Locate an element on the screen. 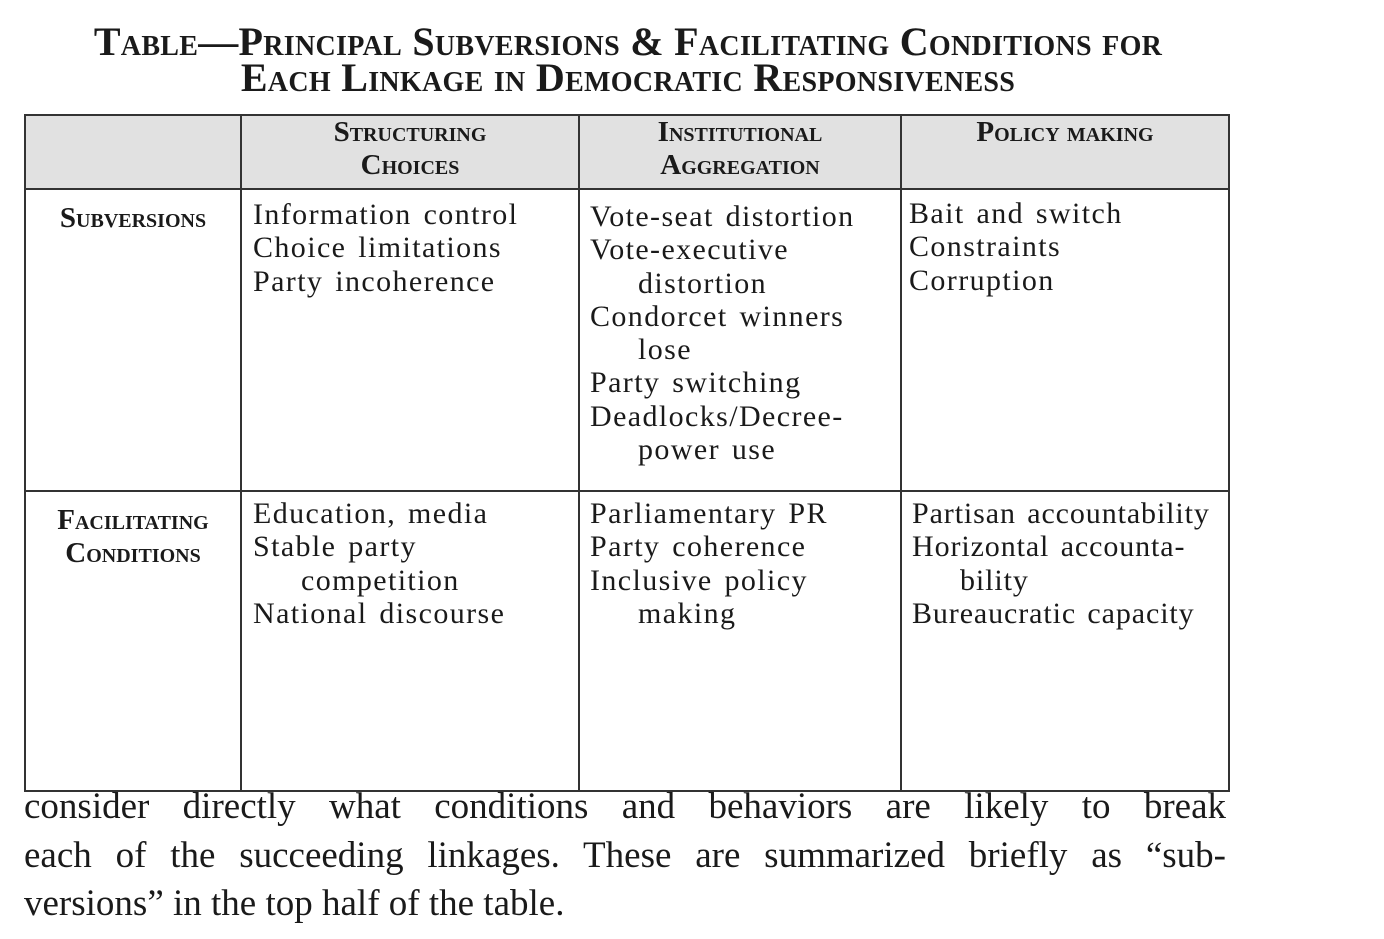 This screenshot has height=939, width=1384. corner-header-cell is located at coordinates (133, 152).